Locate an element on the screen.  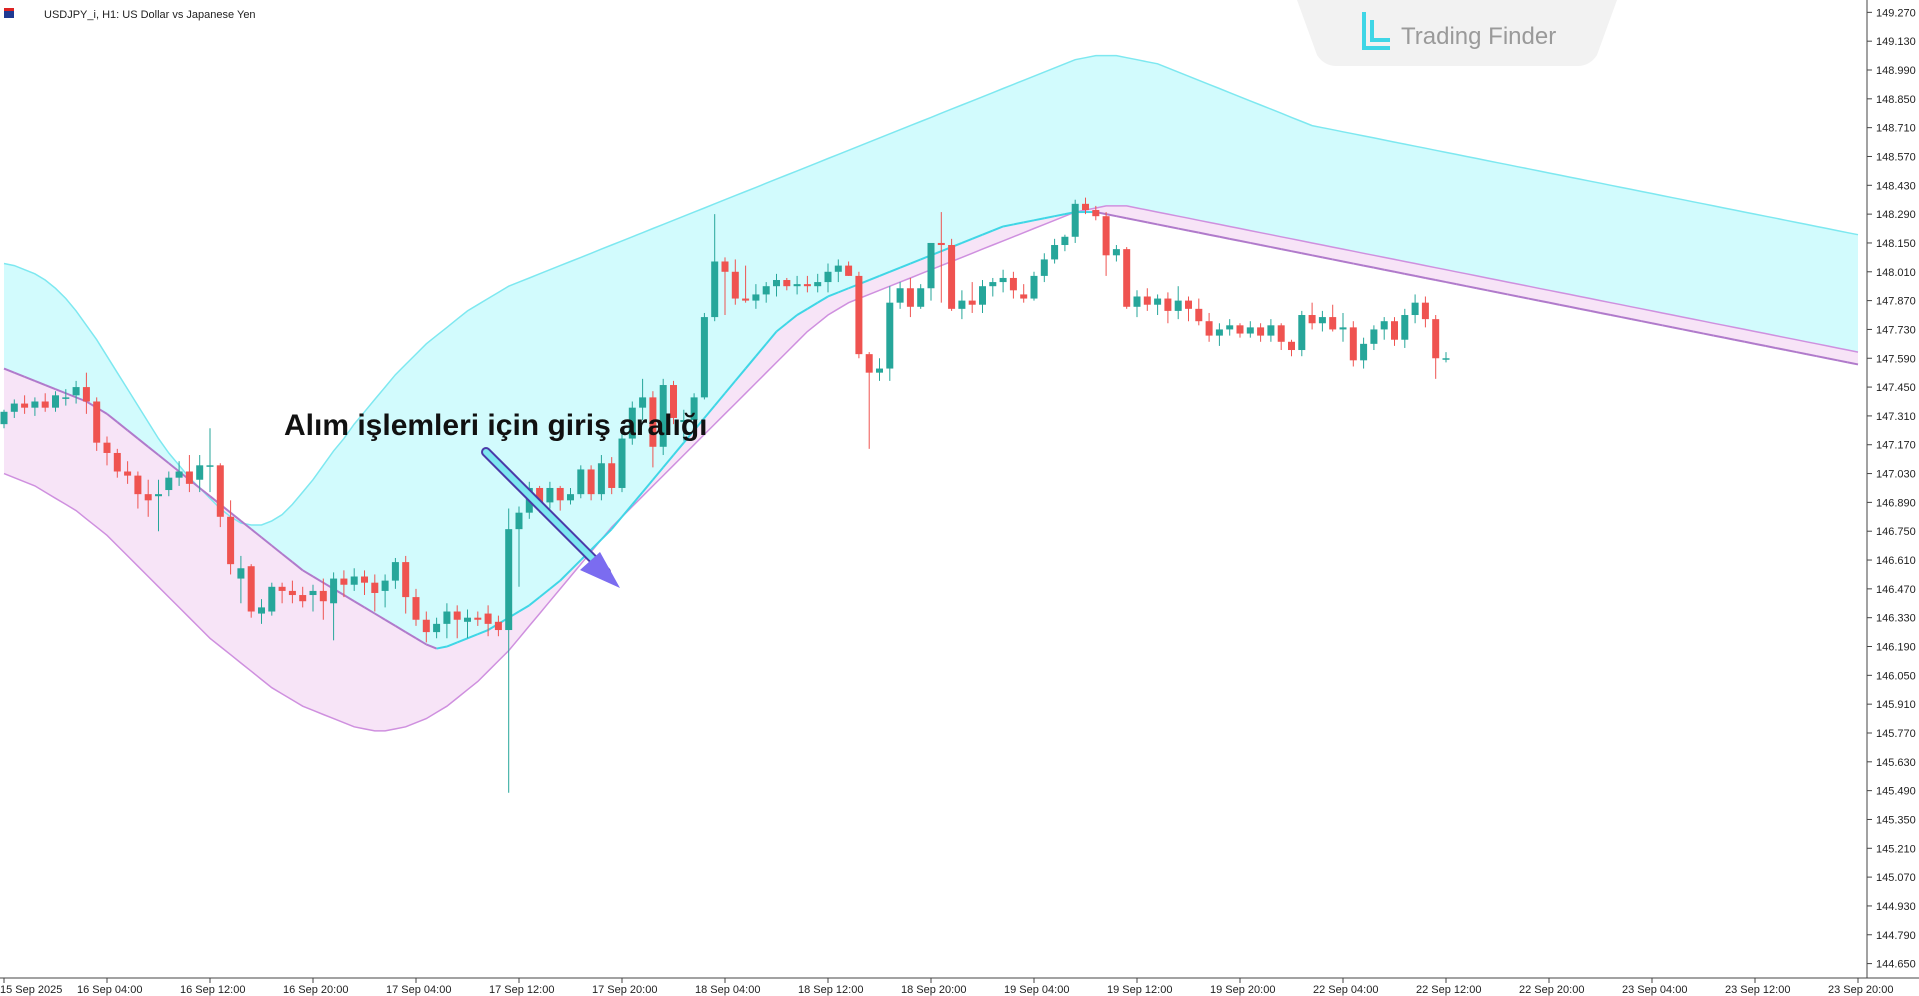
y-tick-label: 147.030 is located at coordinates (1896, 475).